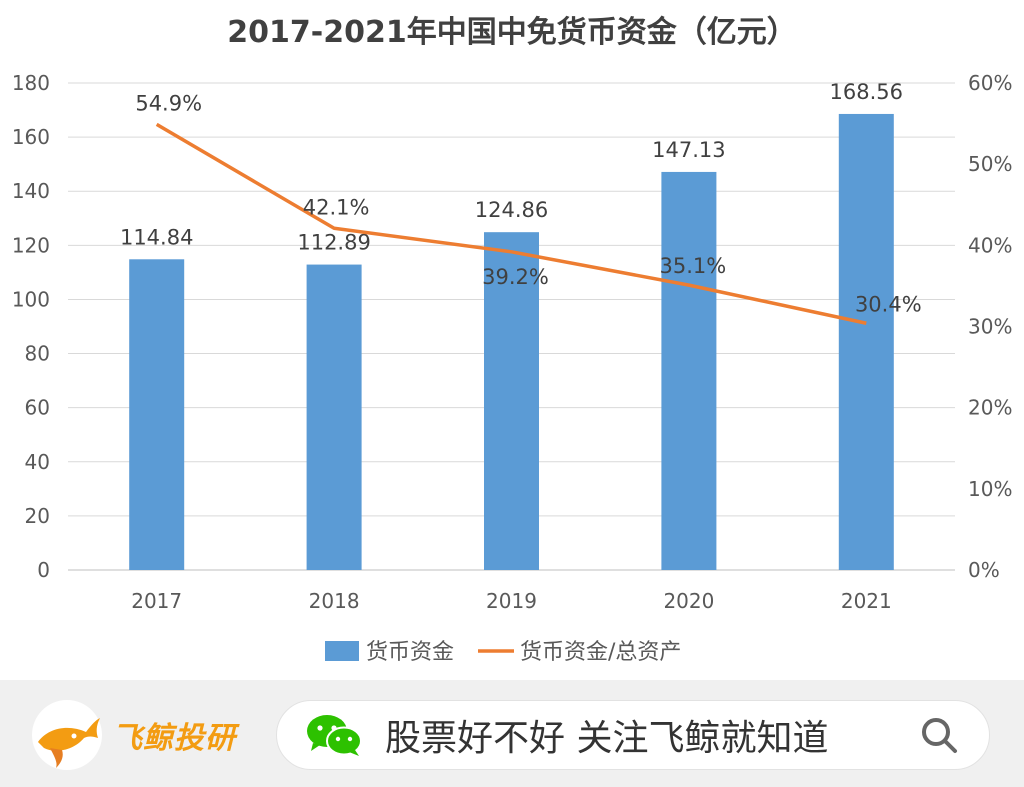 This screenshot has width=1024, height=787. Describe the element at coordinates (511, 210) in the screenshot. I see `bar-data-label: 124.86` at that location.